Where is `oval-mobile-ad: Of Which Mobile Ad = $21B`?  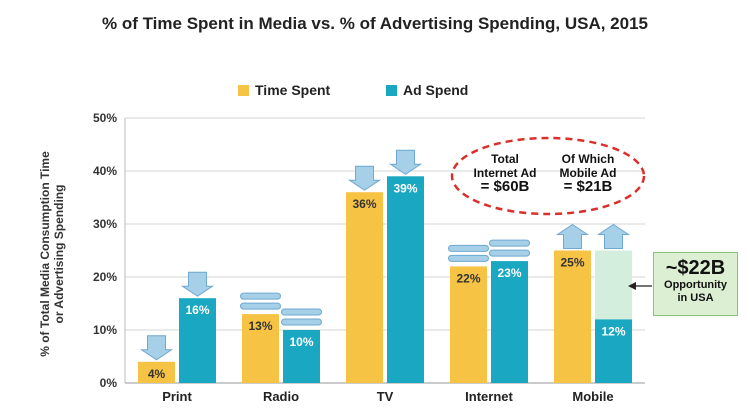
oval-mobile-ad: Of Which Mobile Ad = $21B is located at coordinates (588, 173).